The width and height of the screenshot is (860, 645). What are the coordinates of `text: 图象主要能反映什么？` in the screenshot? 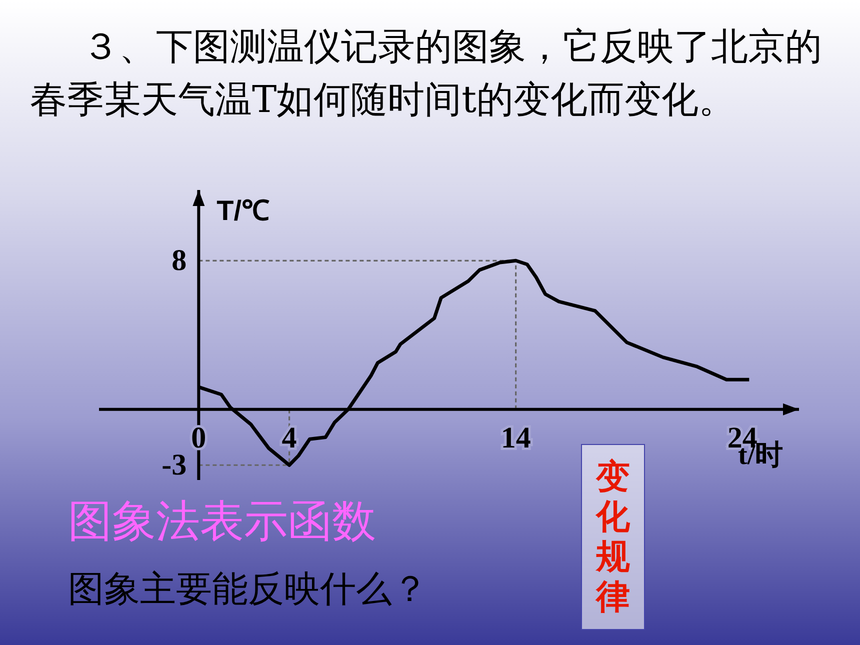 It's located at (248, 590).